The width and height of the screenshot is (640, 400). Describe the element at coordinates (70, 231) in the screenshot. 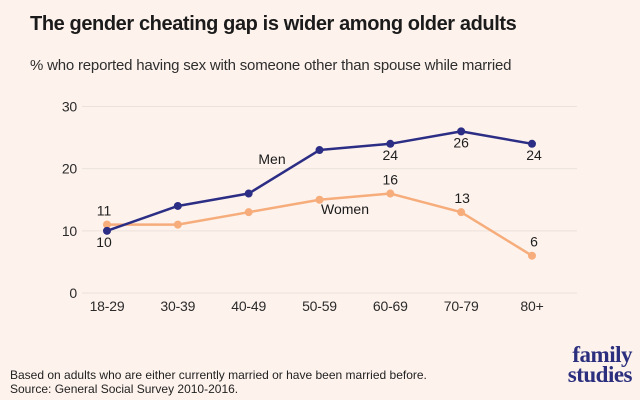

I see `y-tick-label: 10` at that location.